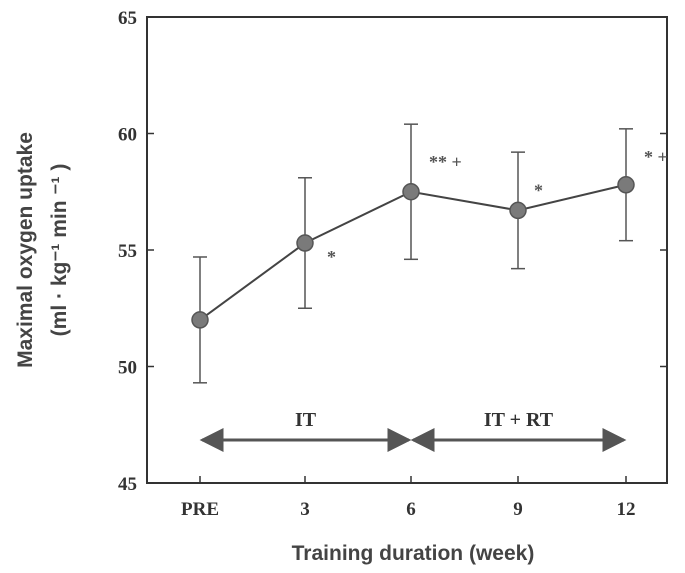 The image size is (685, 573). Describe the element at coordinates (127, 135) in the screenshot. I see `y-tick-label: 60` at that location.